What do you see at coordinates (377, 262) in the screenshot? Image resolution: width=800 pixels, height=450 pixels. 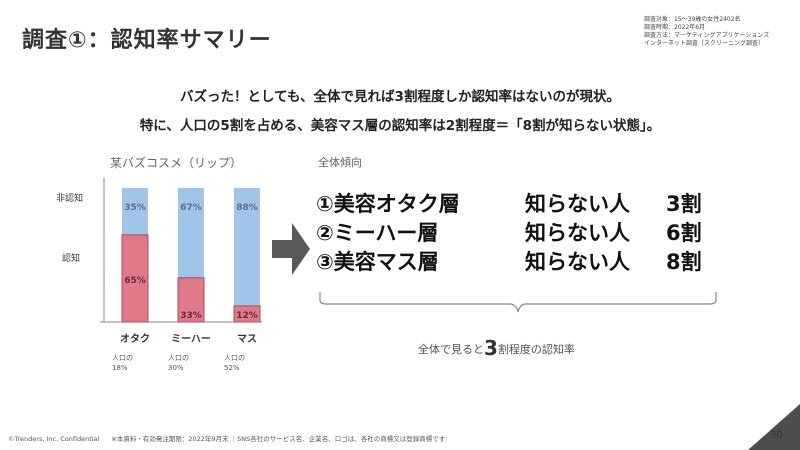 I see `trend-segment: ③美容マス層` at bounding box center [377, 262].